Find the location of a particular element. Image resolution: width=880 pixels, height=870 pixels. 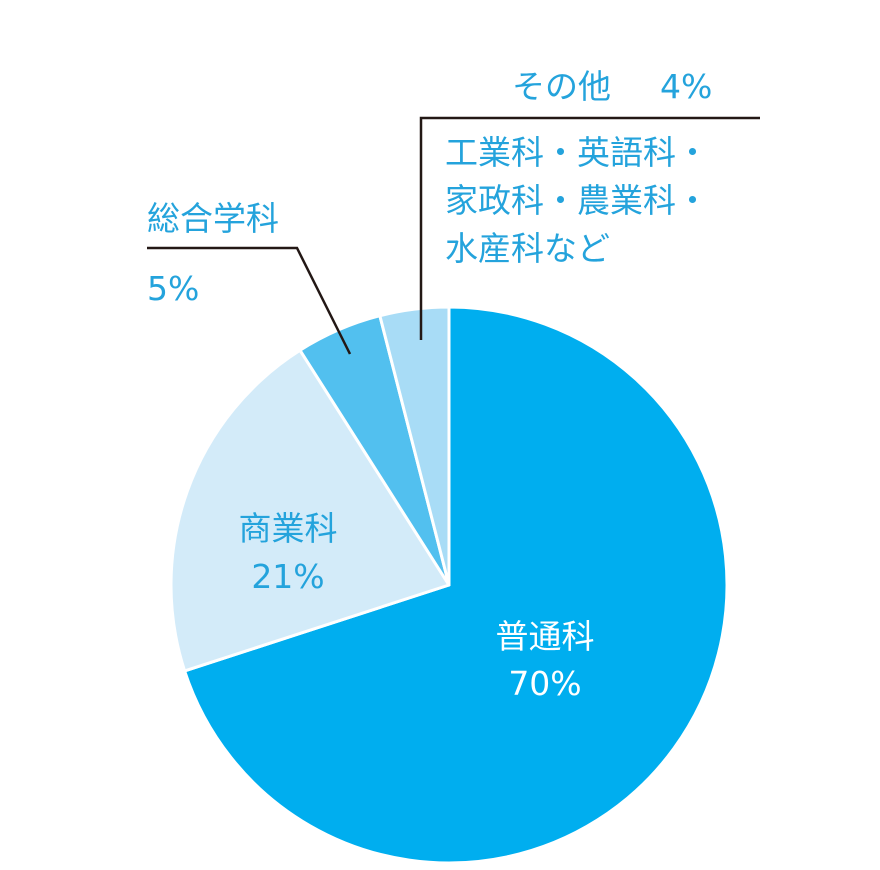

other-note-line-1: 工業科・英語科・ is located at coordinates (577, 152).